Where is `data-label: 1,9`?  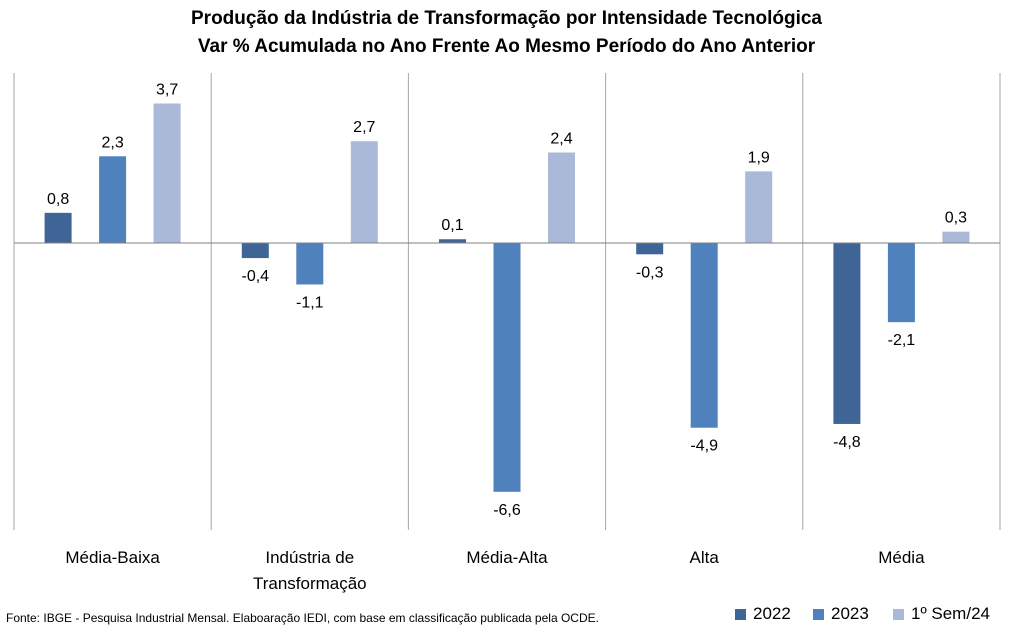 data-label: 1,9 is located at coordinates (759, 157).